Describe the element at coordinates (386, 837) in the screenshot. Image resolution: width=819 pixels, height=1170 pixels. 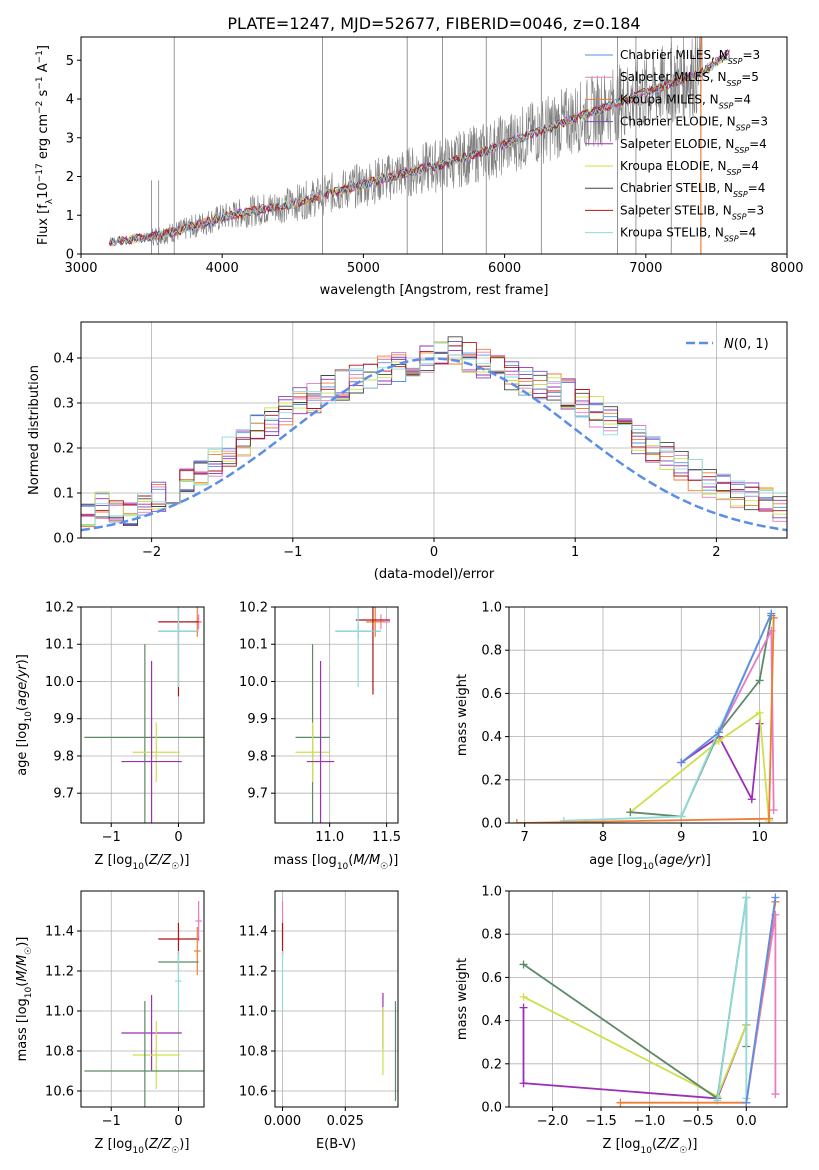
I see `x-tick-label: 11.5` at that location.